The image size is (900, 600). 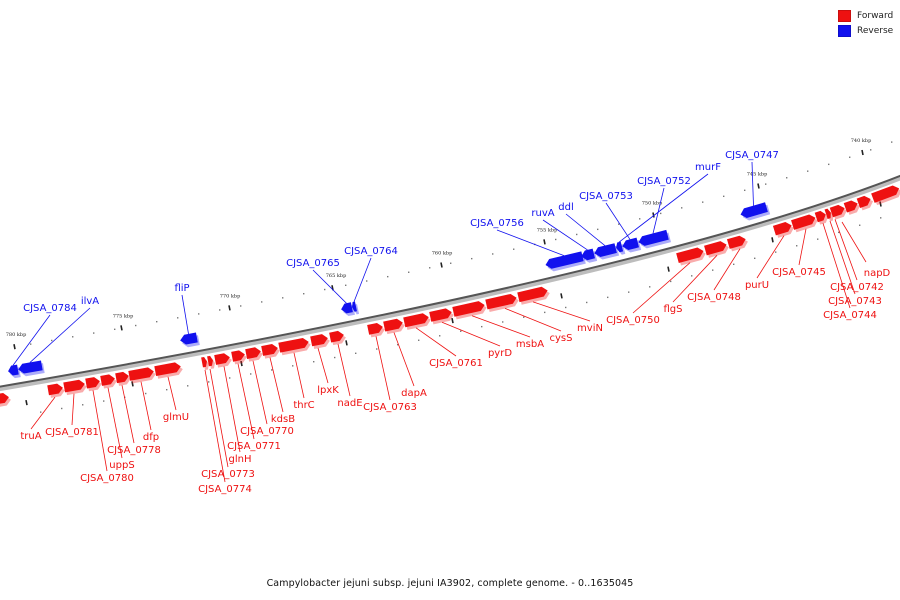 What do you see at coordinates (225, 489) in the screenshot?
I see `gene-label: CJSA_0774` at bounding box center [225, 489].